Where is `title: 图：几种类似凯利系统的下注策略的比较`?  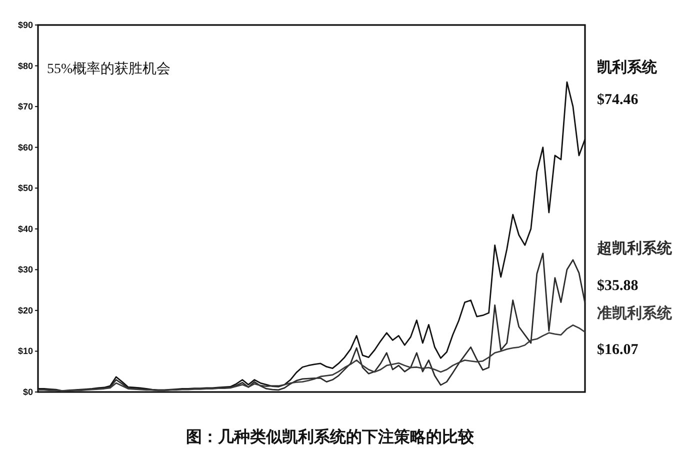
title: 图：几种类似凯利系统的下注策略的比较 is located at coordinates (330, 437).